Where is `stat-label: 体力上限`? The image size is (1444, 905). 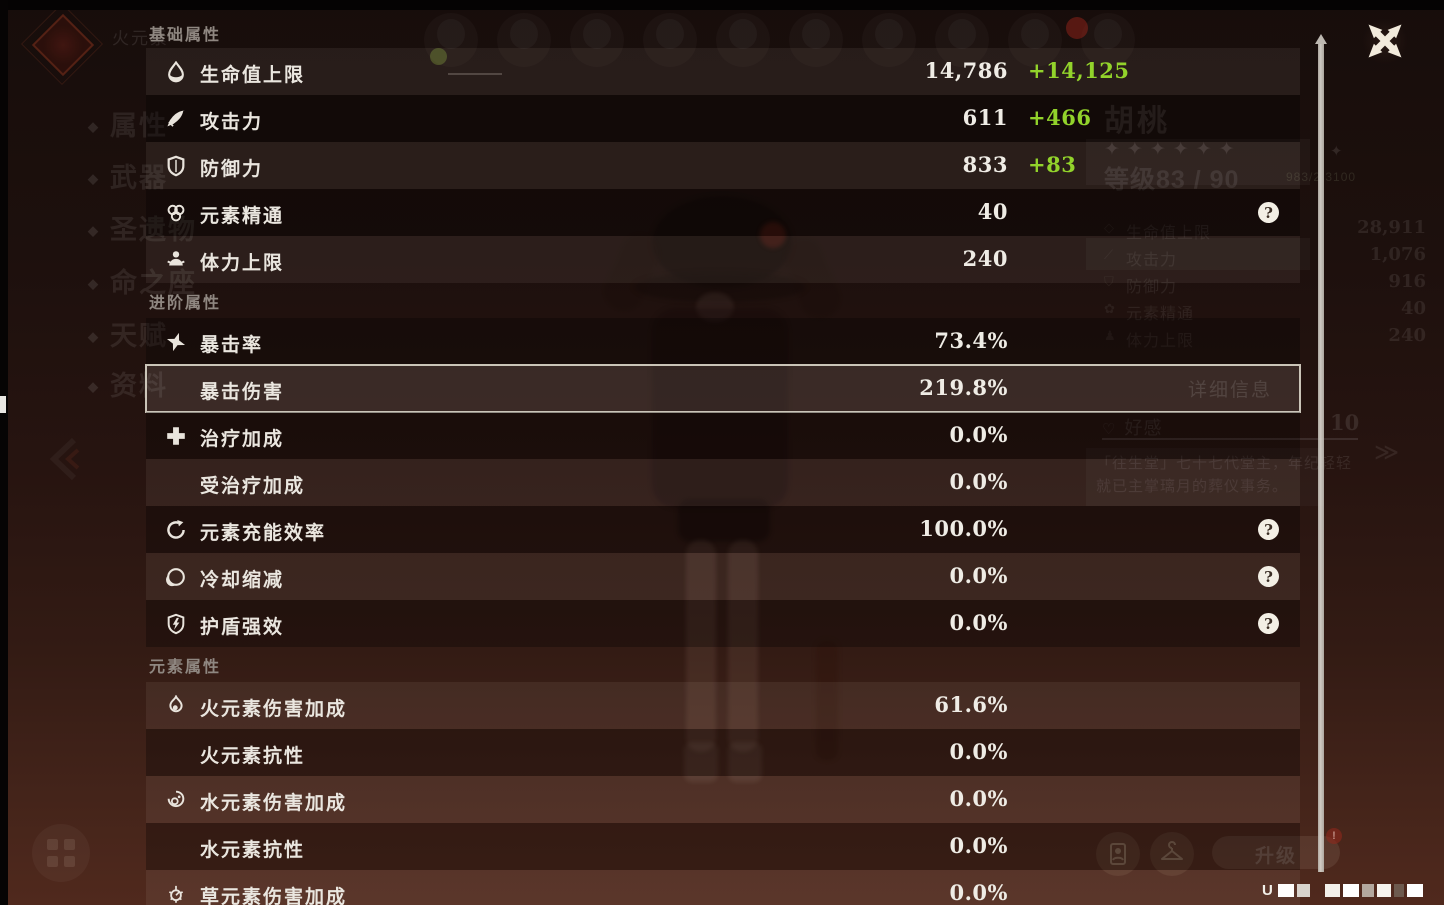 stat-label: 体力上限 is located at coordinates (242, 263).